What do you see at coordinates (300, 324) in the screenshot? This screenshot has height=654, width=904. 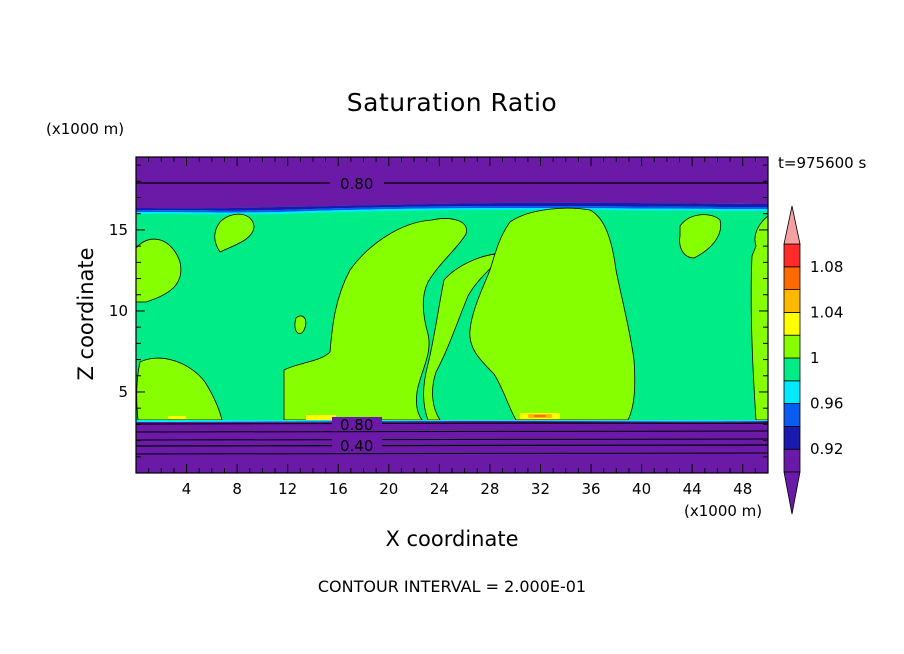 I see `cloud-small-blob` at bounding box center [300, 324].